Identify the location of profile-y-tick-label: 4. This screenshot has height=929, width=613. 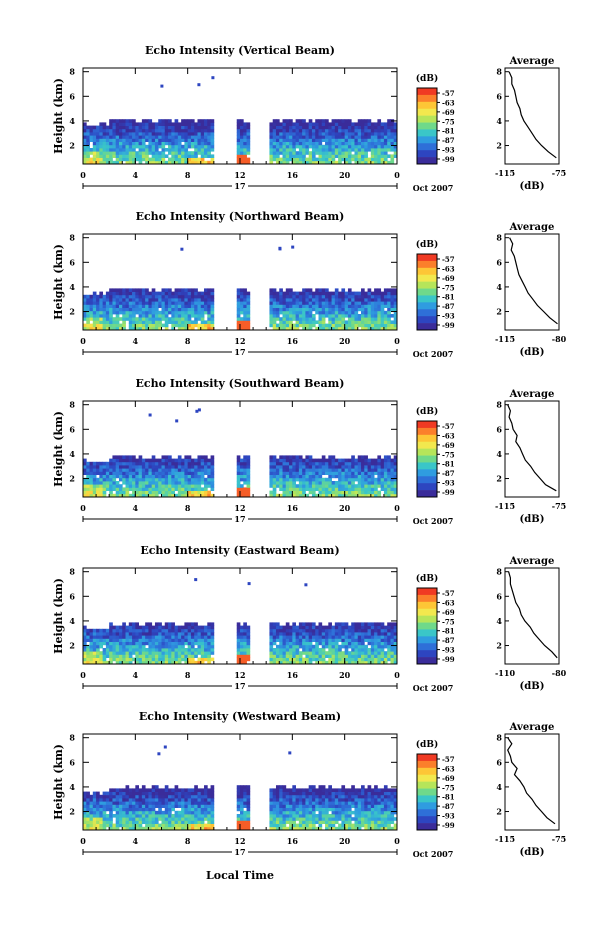
(499, 621).